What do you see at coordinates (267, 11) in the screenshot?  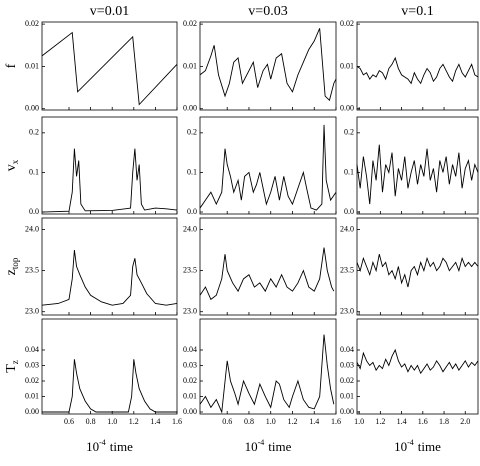 I see `column-title: v=0.03` at bounding box center [267, 11].